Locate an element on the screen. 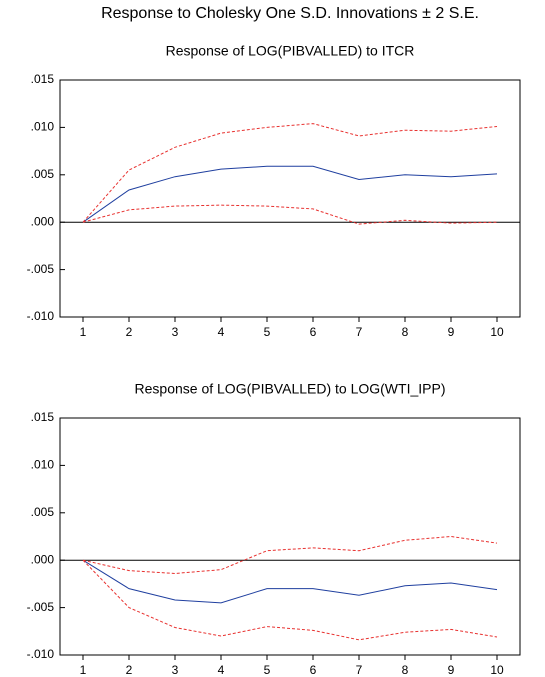  subplot-title: Response of LOG(PIBVALLED) to ITCR is located at coordinates (290, 51).